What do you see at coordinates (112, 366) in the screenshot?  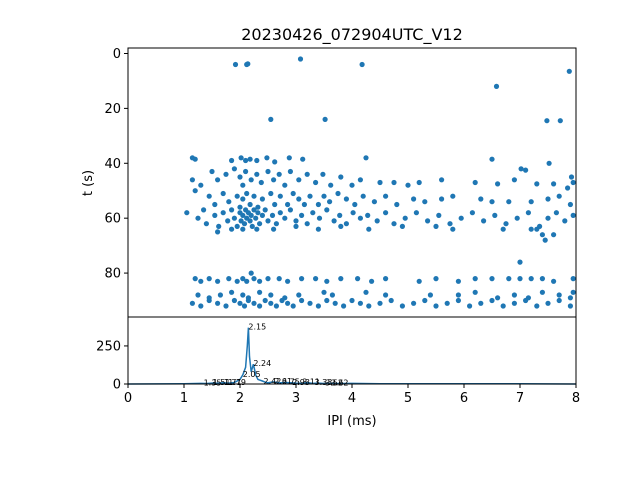 I see `histogram-y-ticks: 0 250` at bounding box center [112, 366].